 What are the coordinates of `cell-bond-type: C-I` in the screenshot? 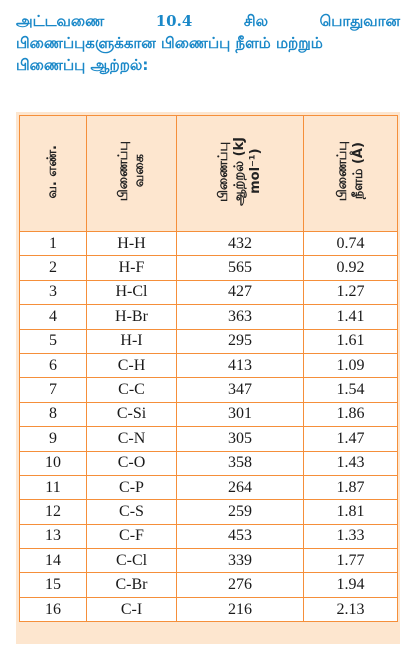 It's located at (131, 609).